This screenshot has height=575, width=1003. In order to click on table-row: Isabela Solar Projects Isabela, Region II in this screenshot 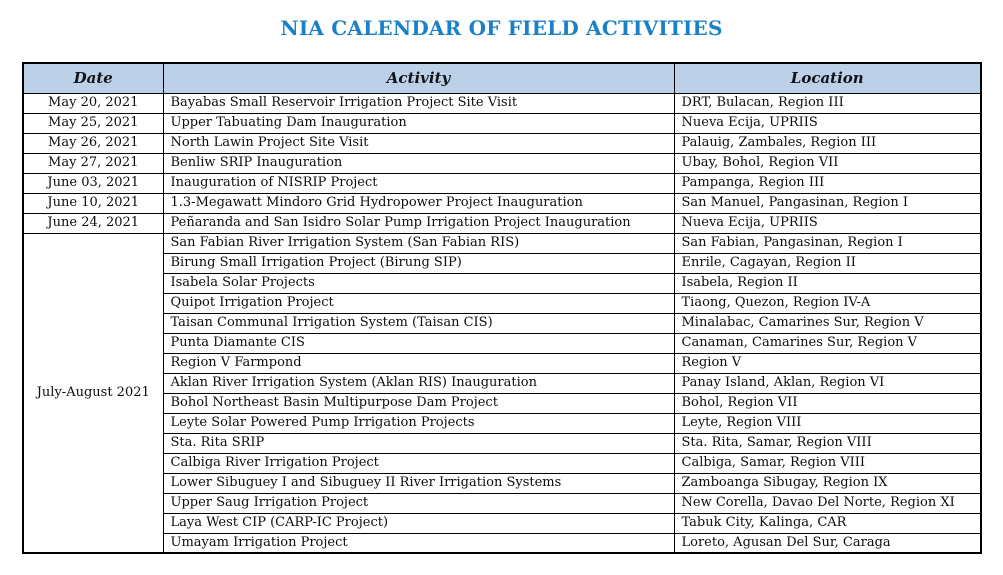, I will do `click(502, 283)`.